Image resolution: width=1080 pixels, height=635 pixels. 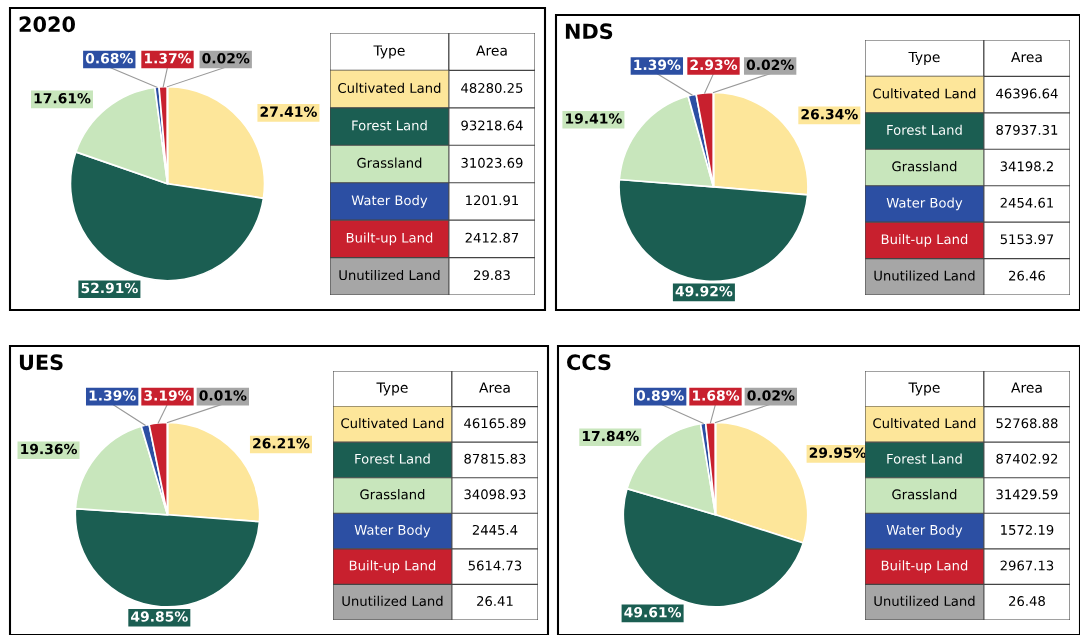 I want to click on data-label: 2967.13, so click(x=1027, y=565).